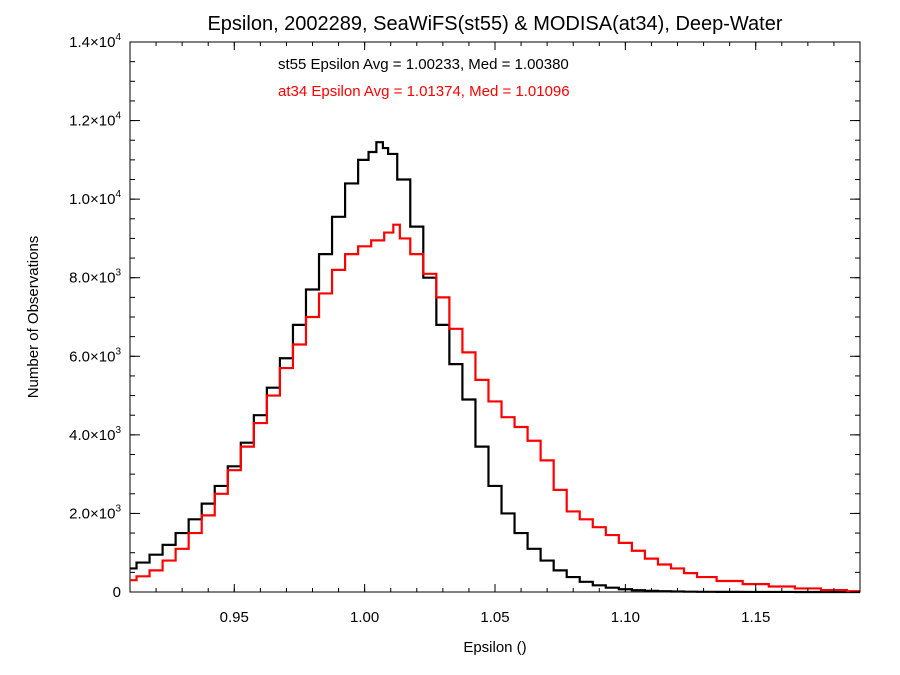  Describe the element at coordinates (95, 355) in the screenshot. I see `y-tick-label: 6.0×10³` at that location.